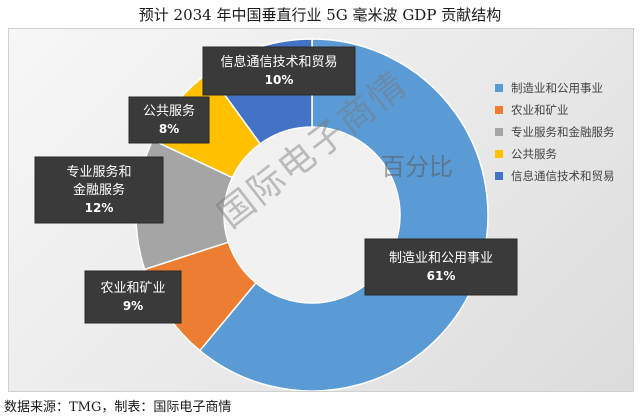  I want to click on data-label-category: 农业和矿业, so click(132, 288).